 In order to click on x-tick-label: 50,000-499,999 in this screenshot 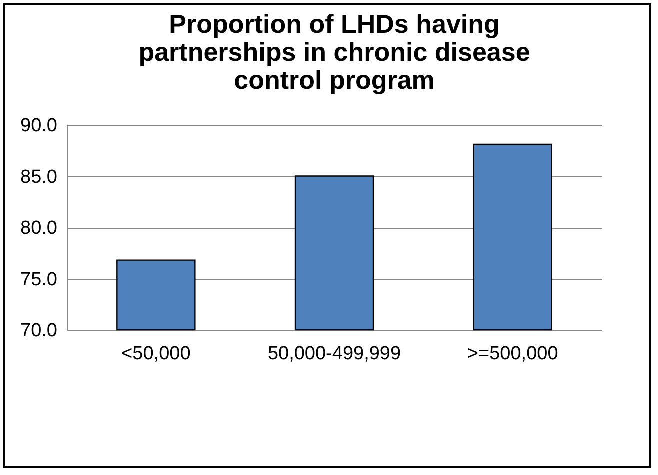, I will do `click(335, 354)`.